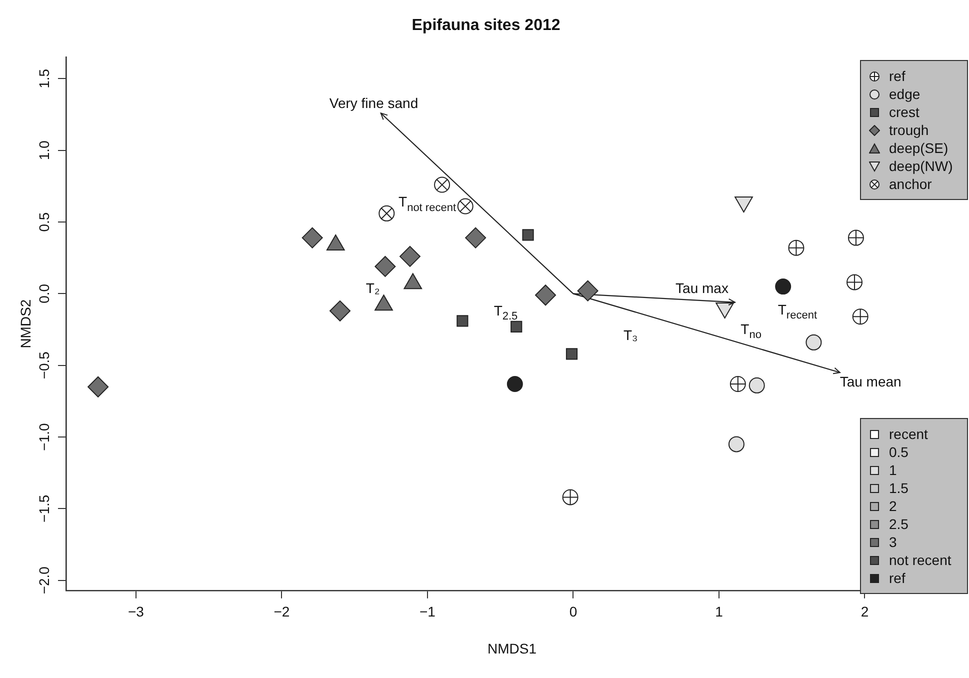 The width and height of the screenshot is (969, 678). Describe the element at coordinates (904, 112) in the screenshot. I see `legend-label: crest` at that location.